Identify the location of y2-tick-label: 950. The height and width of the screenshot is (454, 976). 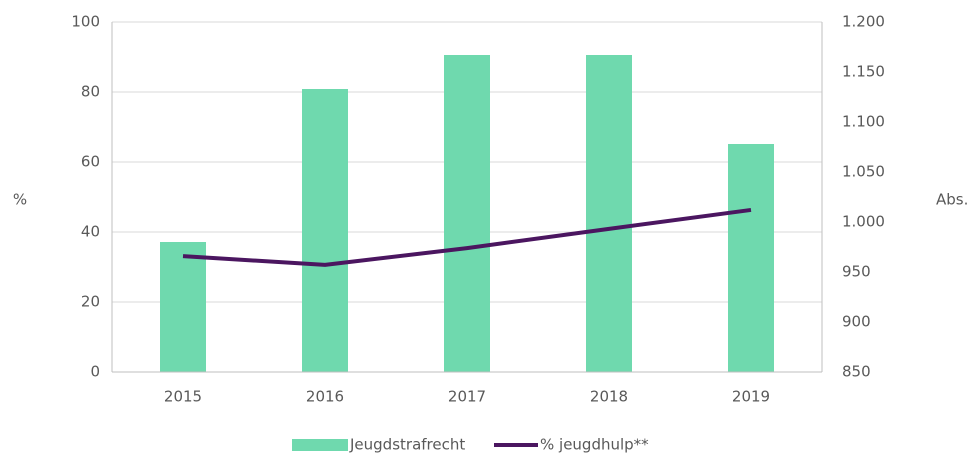
(856, 272).